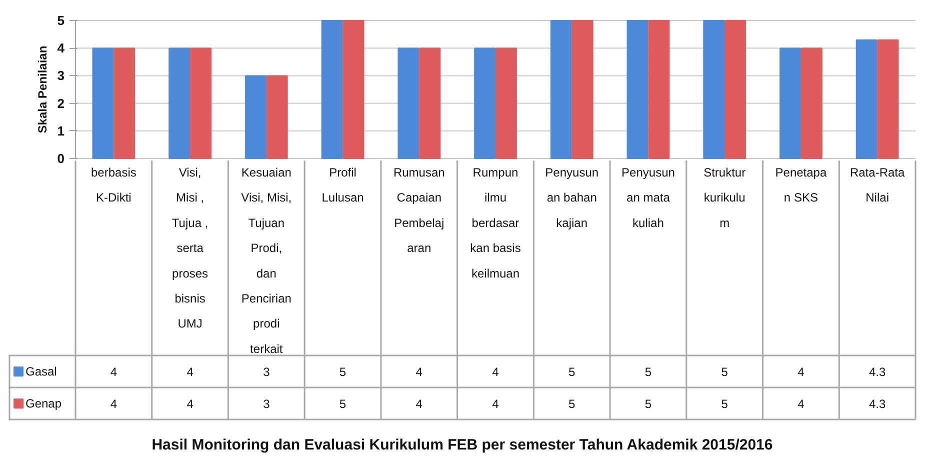 This screenshot has width=926, height=475. I want to click on x-tick-label: Kesuaian Visi, Misi, Tujuan Prodi, dan Pencirian prodi terkait, so click(266, 261).